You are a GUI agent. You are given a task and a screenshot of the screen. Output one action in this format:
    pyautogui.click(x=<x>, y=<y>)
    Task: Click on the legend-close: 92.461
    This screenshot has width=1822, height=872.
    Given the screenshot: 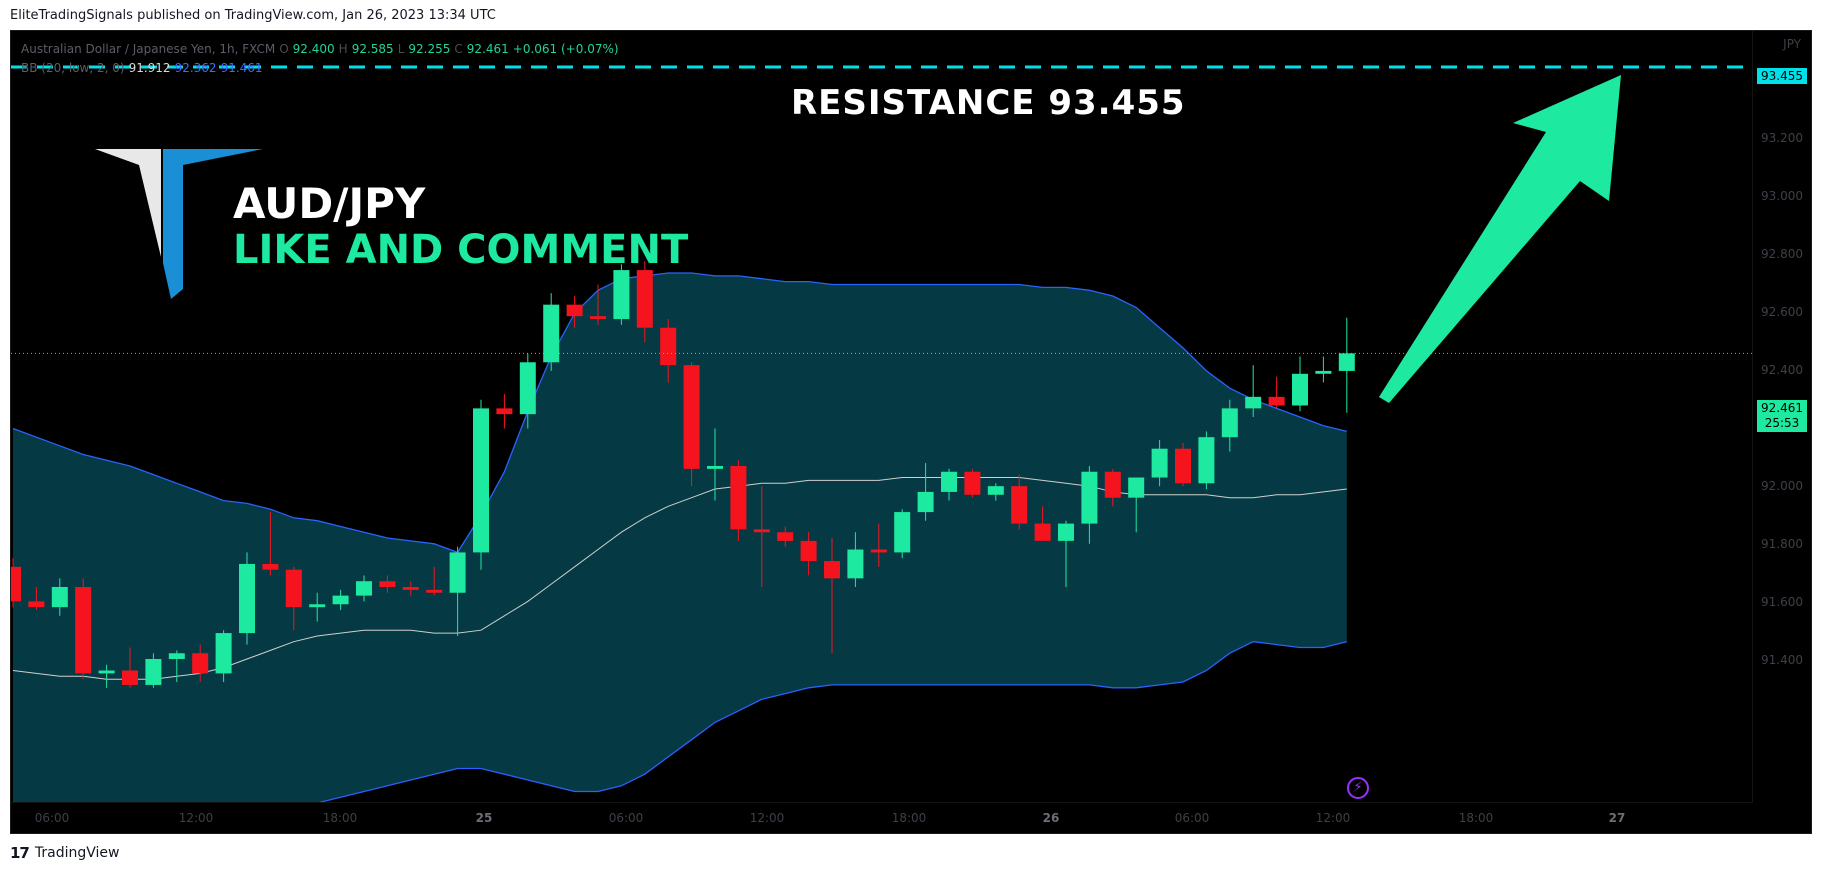 What is the action you would take?
    pyautogui.click(x=487, y=48)
    